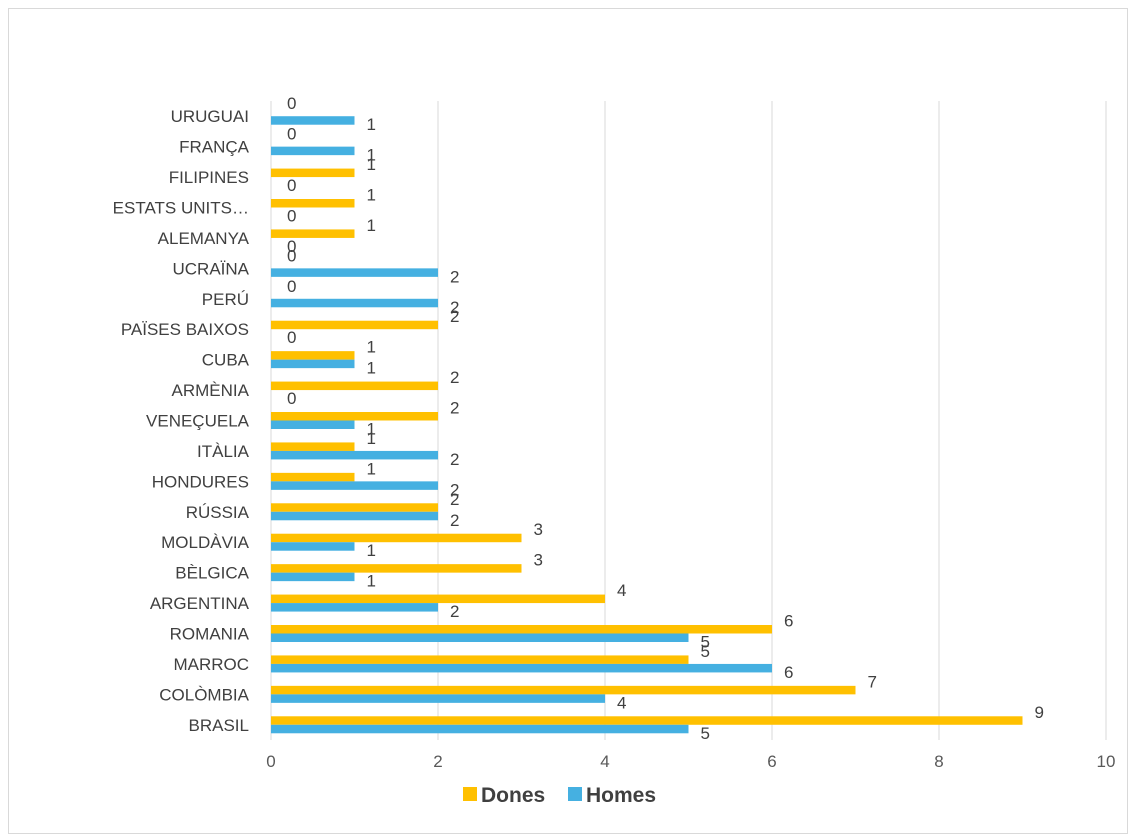 This screenshot has height=839, width=1131. Describe the element at coordinates (204, 238) in the screenshot. I see `category-label: ALEMANYA` at that location.